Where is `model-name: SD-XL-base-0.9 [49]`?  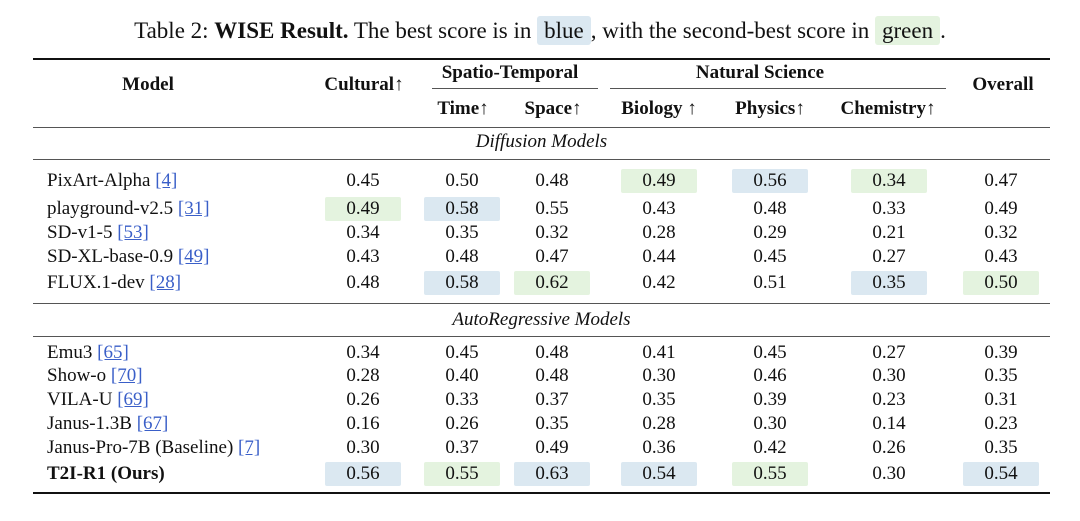 model-name: SD-XL-base-0.9 [49] is located at coordinates (128, 257).